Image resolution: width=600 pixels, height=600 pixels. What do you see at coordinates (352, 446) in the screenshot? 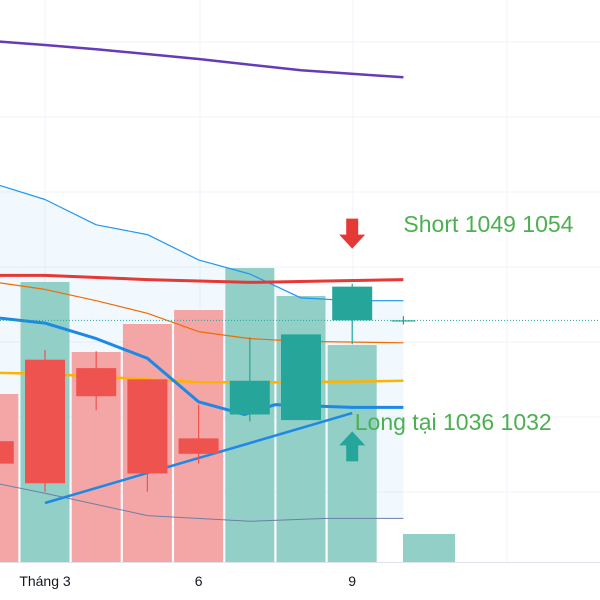
I see `buy-signal-arrow` at bounding box center [352, 446].